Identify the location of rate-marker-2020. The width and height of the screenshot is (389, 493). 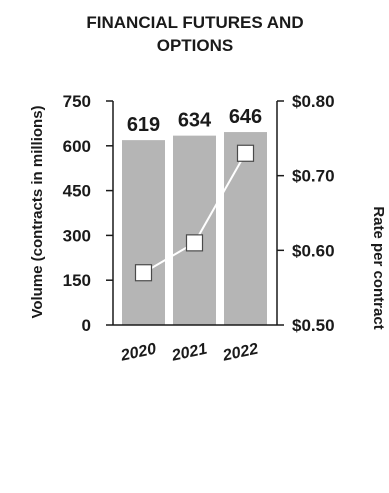
(143, 273).